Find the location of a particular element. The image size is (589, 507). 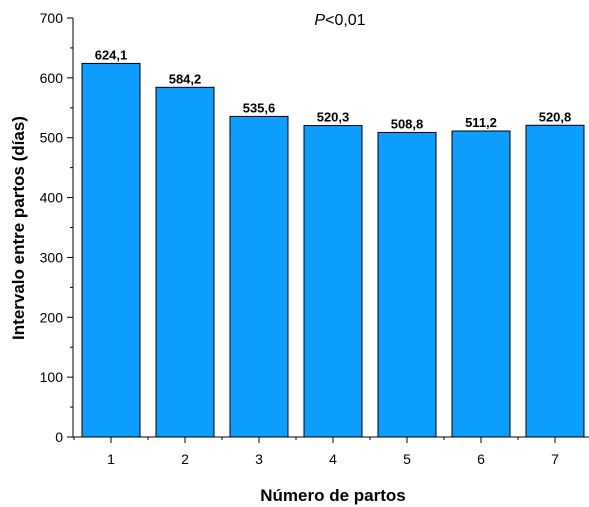

value-label-6: 511,2 is located at coordinates (481, 122).